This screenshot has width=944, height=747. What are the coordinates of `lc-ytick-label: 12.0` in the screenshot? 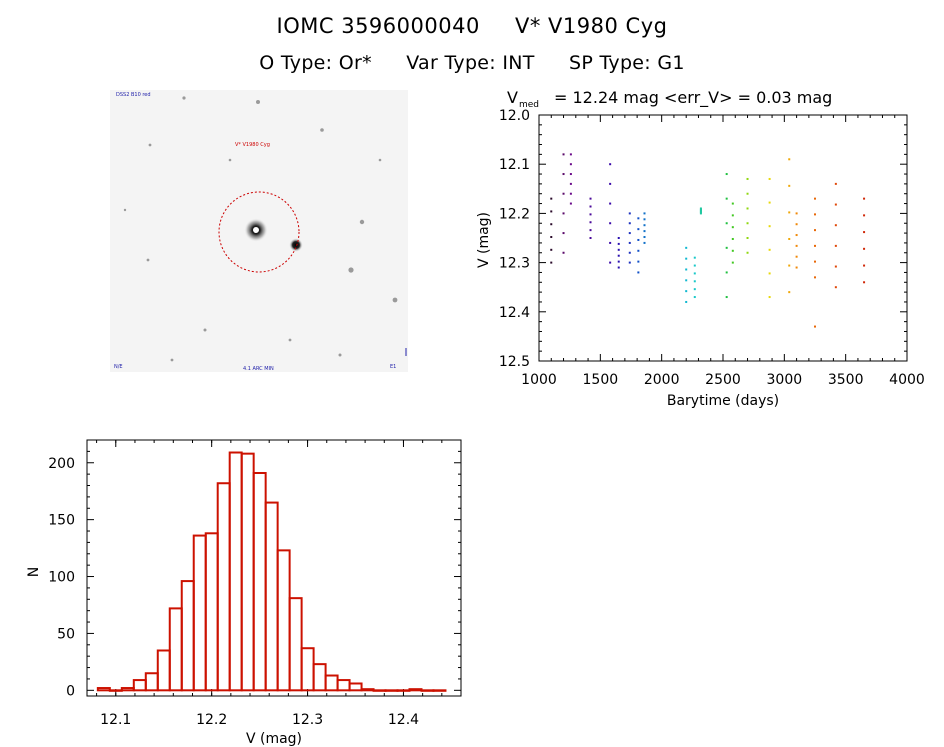 It's located at (514, 116).